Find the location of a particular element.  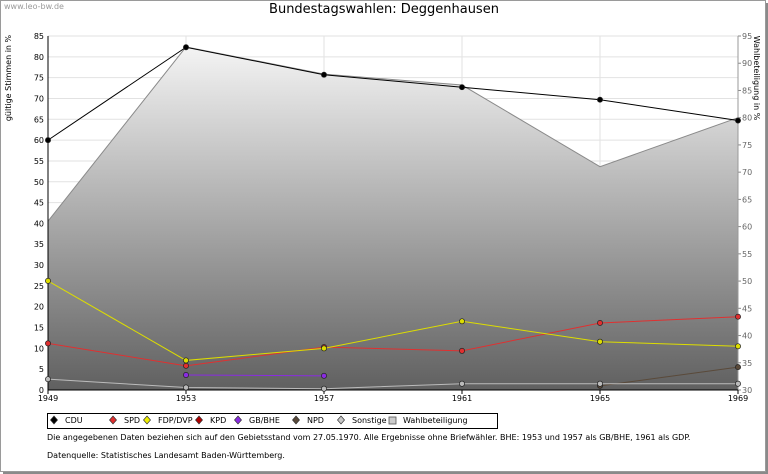

y-tick-label: 60 is located at coordinates (39, 140).